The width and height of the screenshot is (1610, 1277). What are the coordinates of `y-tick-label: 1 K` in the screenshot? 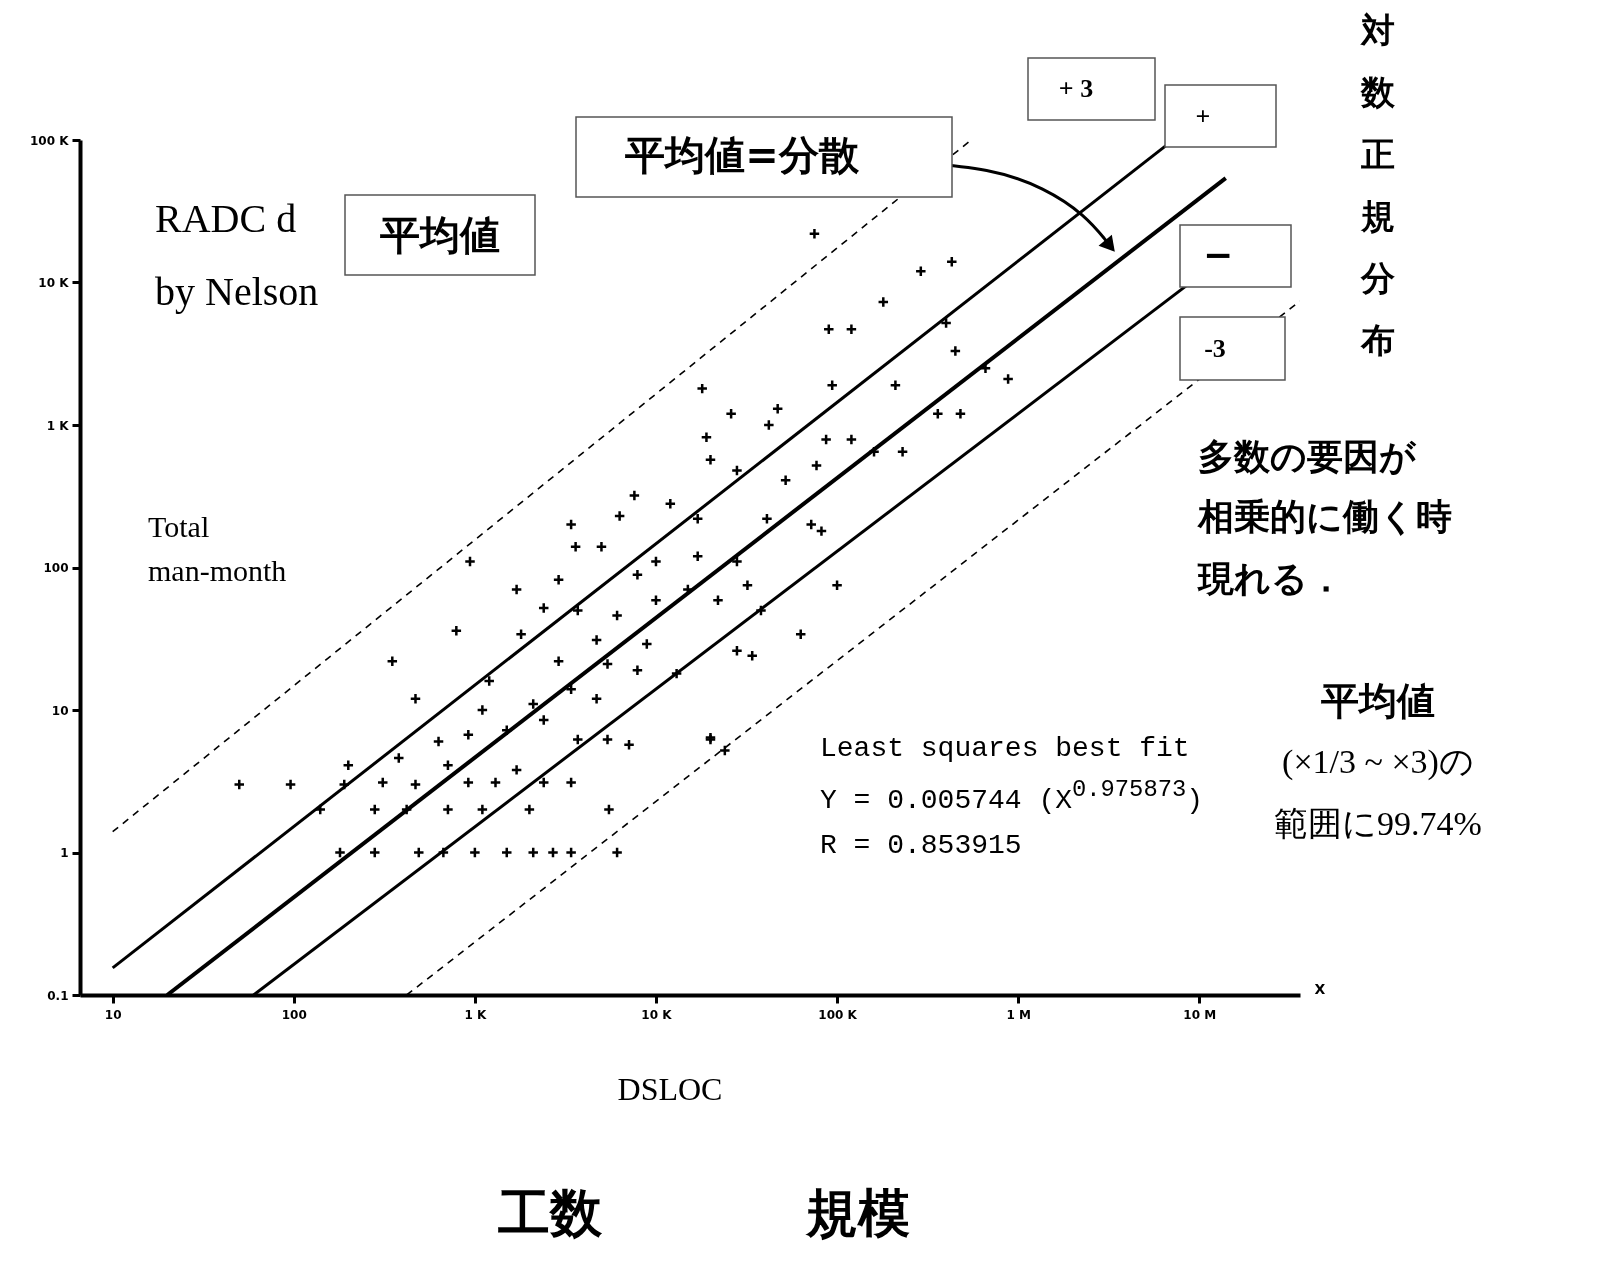 It's located at (58, 425).